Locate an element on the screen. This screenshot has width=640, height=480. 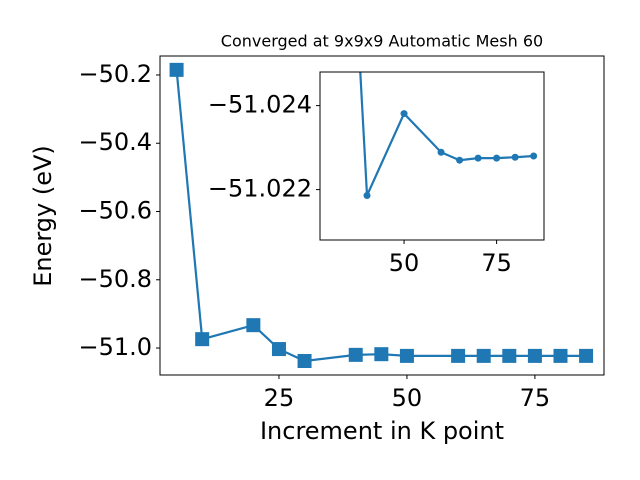
inset-background is located at coordinates (432, 156).